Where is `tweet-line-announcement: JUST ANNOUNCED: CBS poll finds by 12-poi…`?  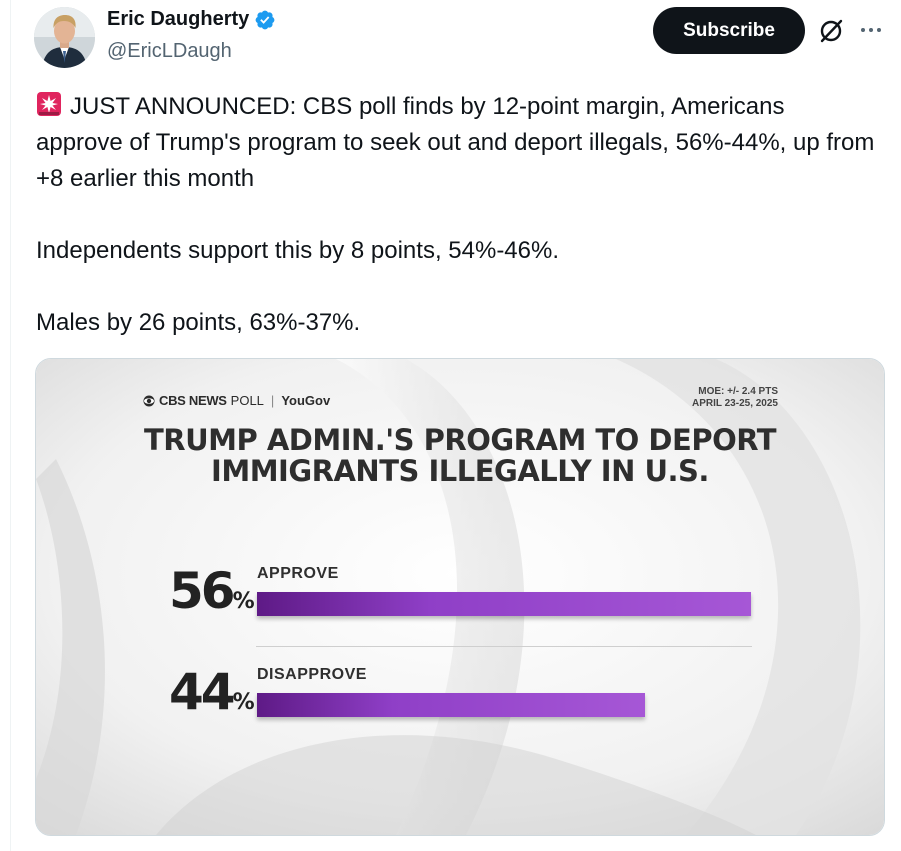
tweet-line-announcement: JUST ANNOUNCED: CBS poll finds by 12-poi… is located at coordinates (455, 142).